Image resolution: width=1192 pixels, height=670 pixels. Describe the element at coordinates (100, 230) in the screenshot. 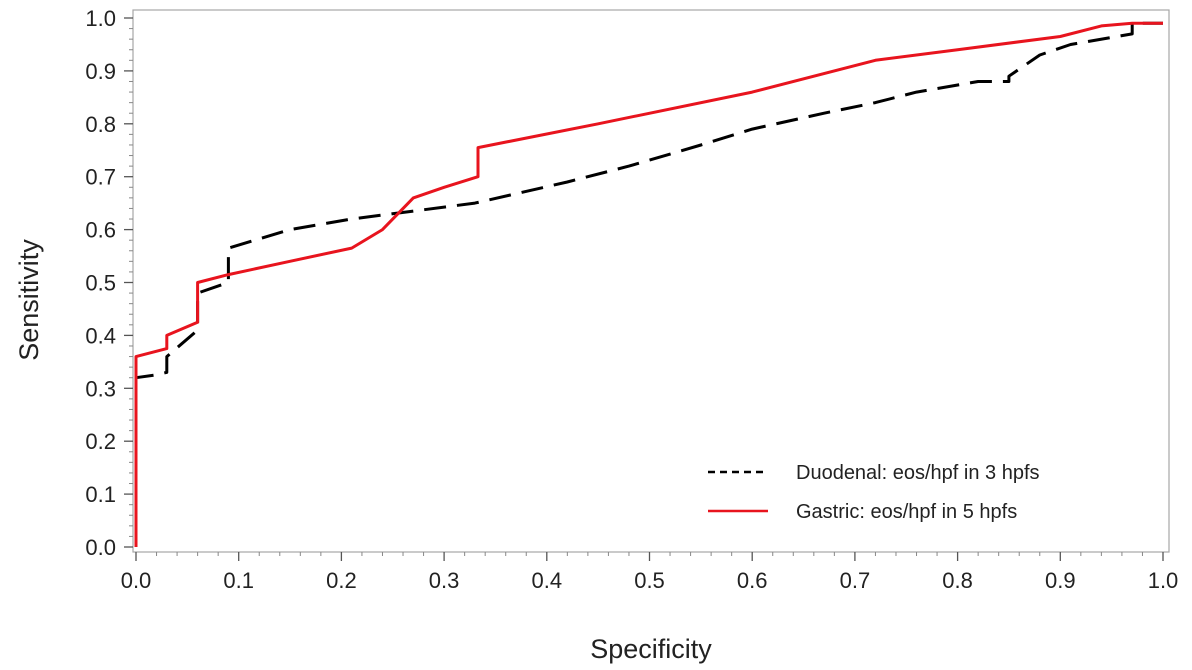

I see `y-tick-label: 0.6` at that location.